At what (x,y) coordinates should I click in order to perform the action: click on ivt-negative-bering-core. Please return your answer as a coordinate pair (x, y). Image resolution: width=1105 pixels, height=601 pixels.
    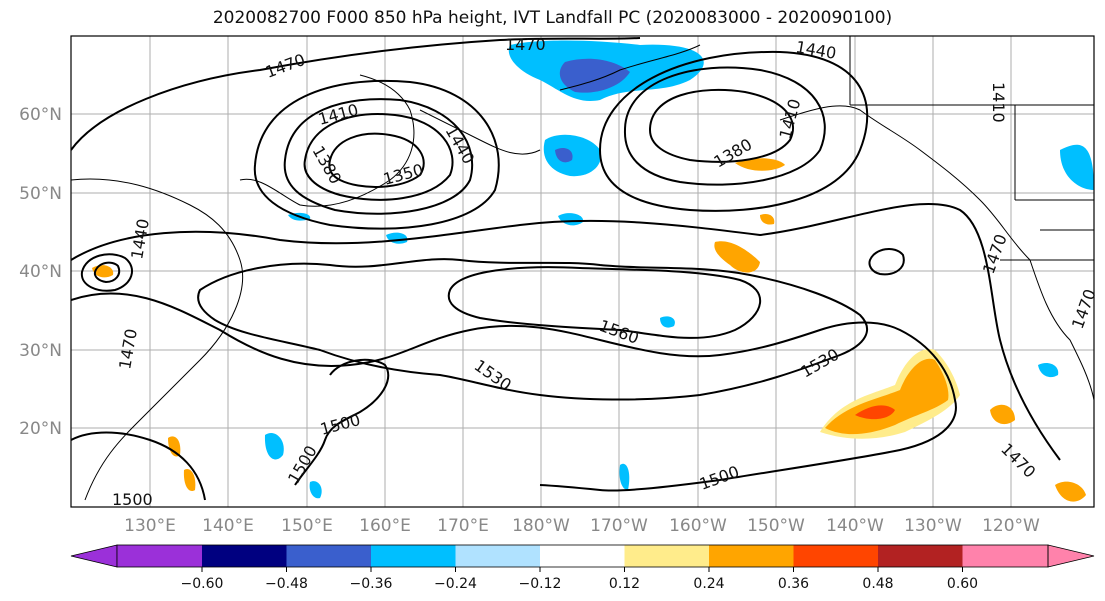
    Looking at the image, I should click on (594, 75).